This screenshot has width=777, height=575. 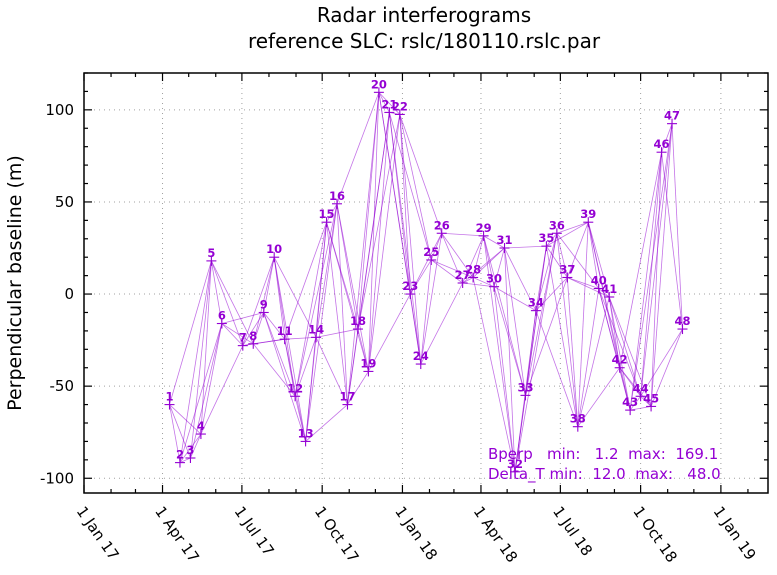 I want to click on delta-t-annotation: Delta_T min: 12.0 max: 48.0, so click(x=604, y=474).